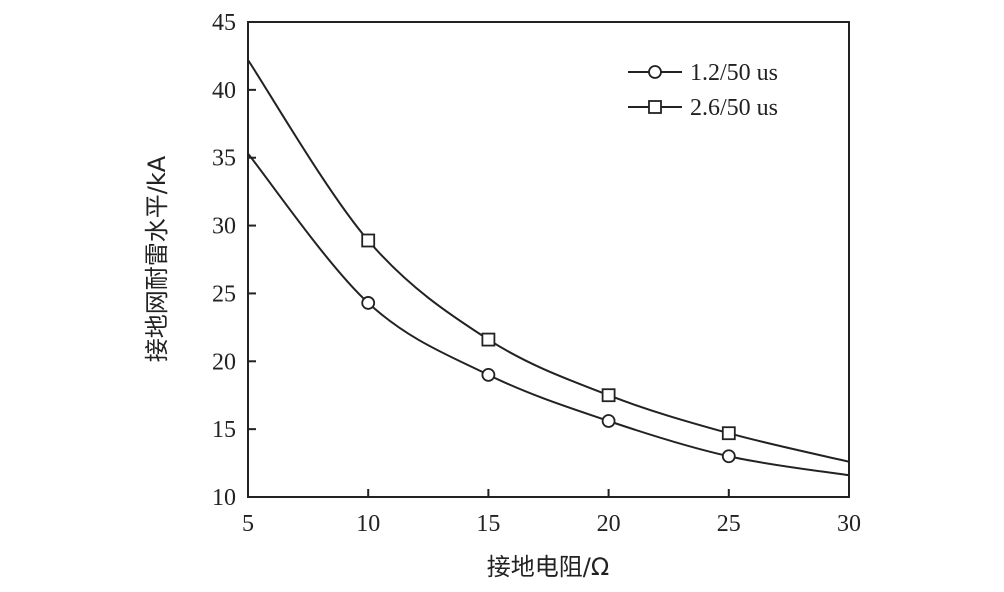 This screenshot has width=1004, height=592. I want to click on x-tick-label: 30, so click(849, 524).